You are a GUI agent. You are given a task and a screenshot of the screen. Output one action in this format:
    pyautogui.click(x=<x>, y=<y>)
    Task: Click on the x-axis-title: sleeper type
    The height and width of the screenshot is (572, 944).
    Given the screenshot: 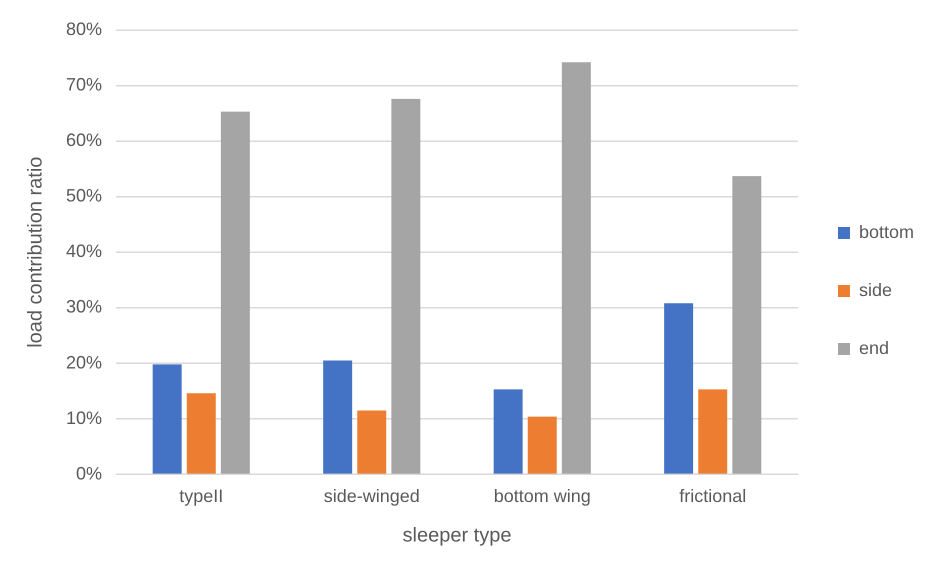 What is the action you would take?
    pyautogui.click(x=457, y=535)
    